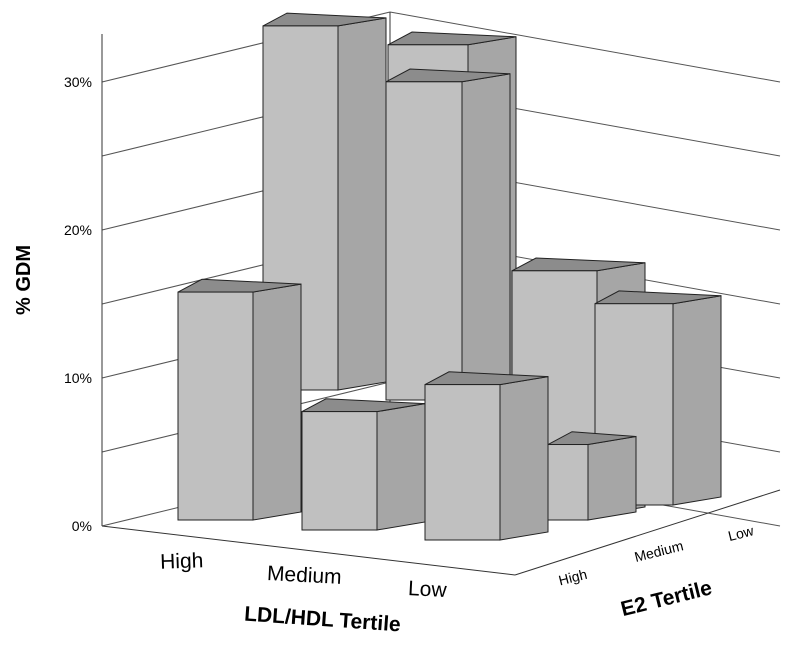 The height and width of the screenshot is (650, 790). What do you see at coordinates (647, 532) in the screenshot?
I see `floor-right-edge` at bounding box center [647, 532].